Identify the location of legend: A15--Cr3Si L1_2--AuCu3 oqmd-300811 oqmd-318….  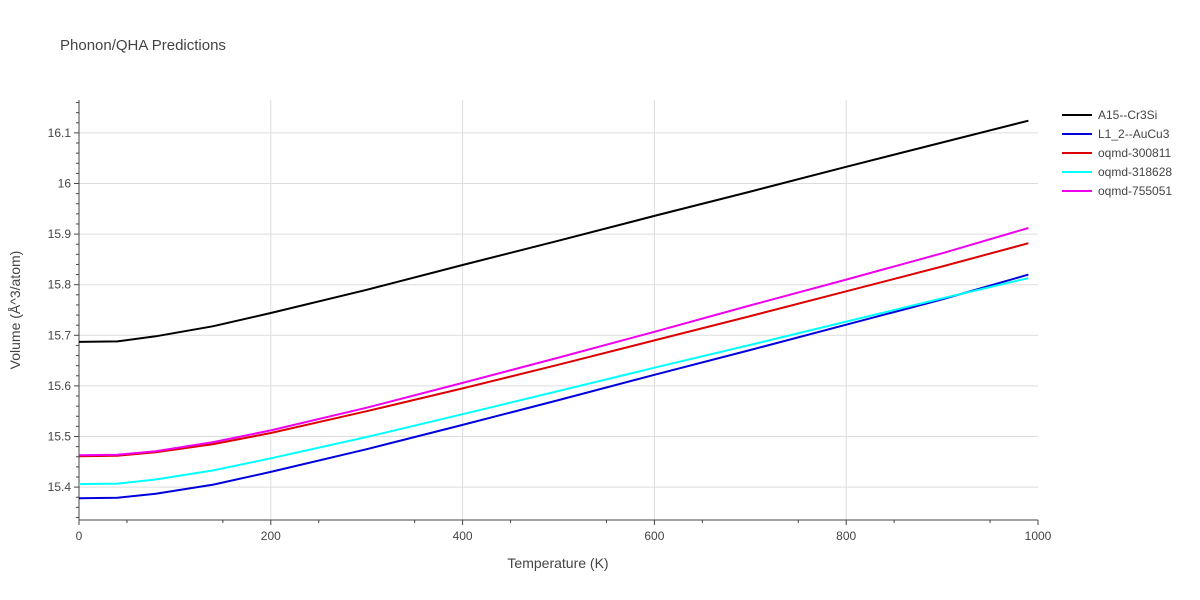
(1117, 153).